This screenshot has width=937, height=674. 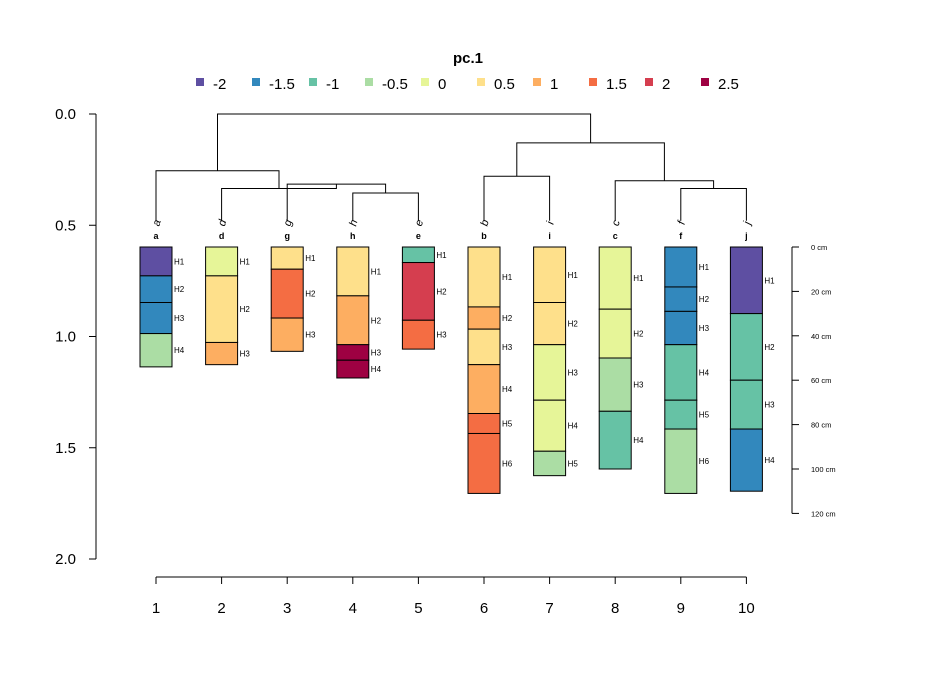 What do you see at coordinates (507, 389) in the screenshot?
I see `horizon-label-b-H4: H4` at bounding box center [507, 389].